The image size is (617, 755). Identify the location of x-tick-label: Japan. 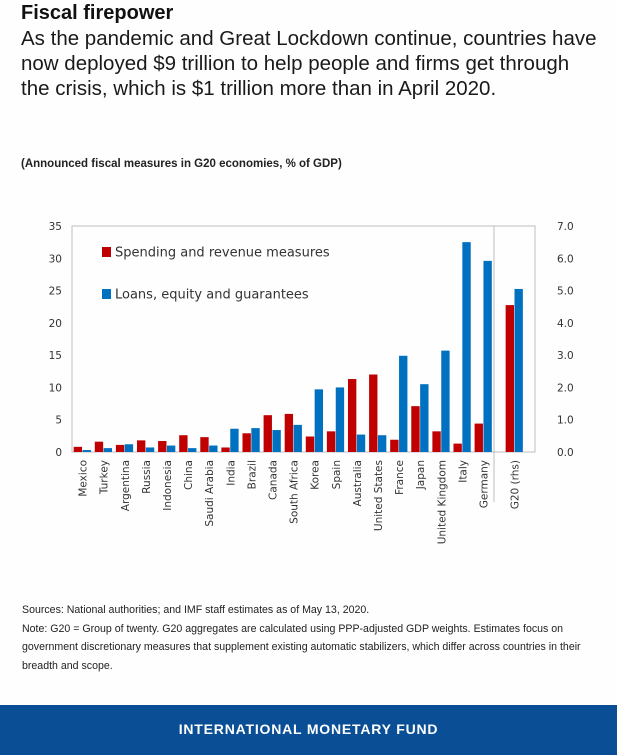
(421, 475).